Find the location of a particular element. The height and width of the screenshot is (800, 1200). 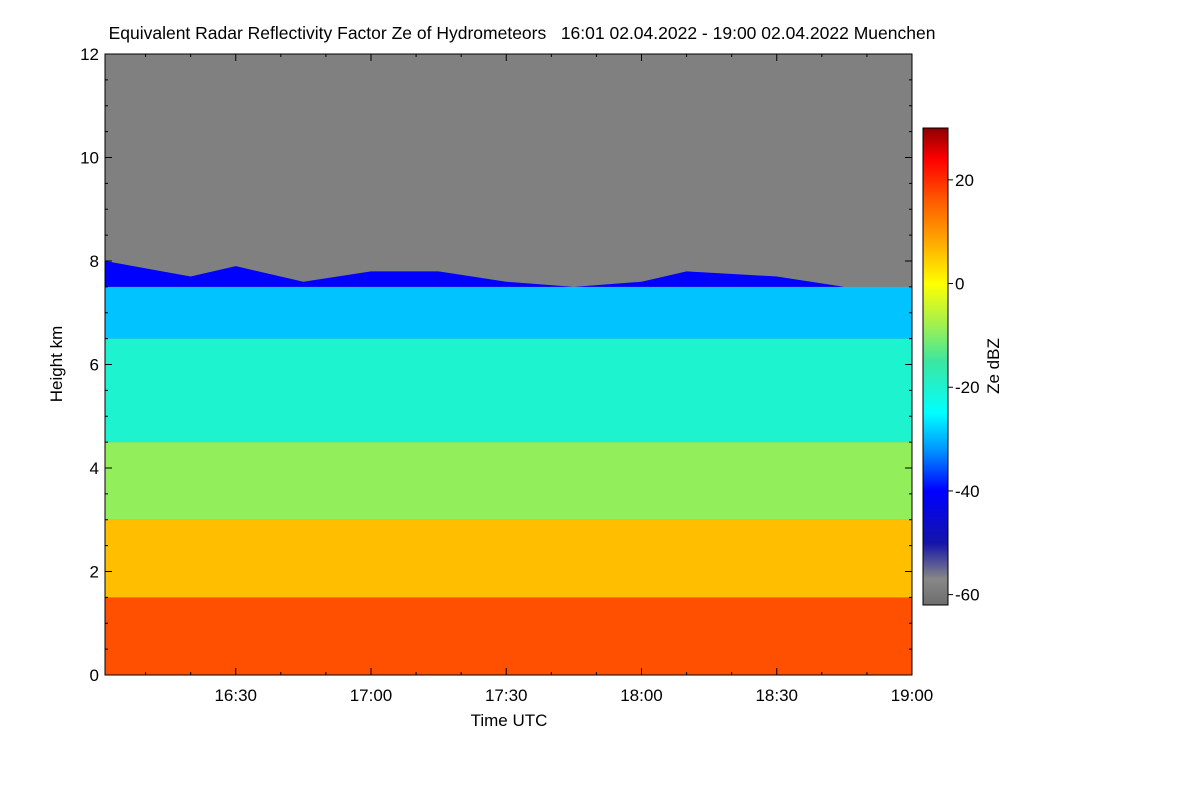

y-tick-label: 2 is located at coordinates (94, 572).